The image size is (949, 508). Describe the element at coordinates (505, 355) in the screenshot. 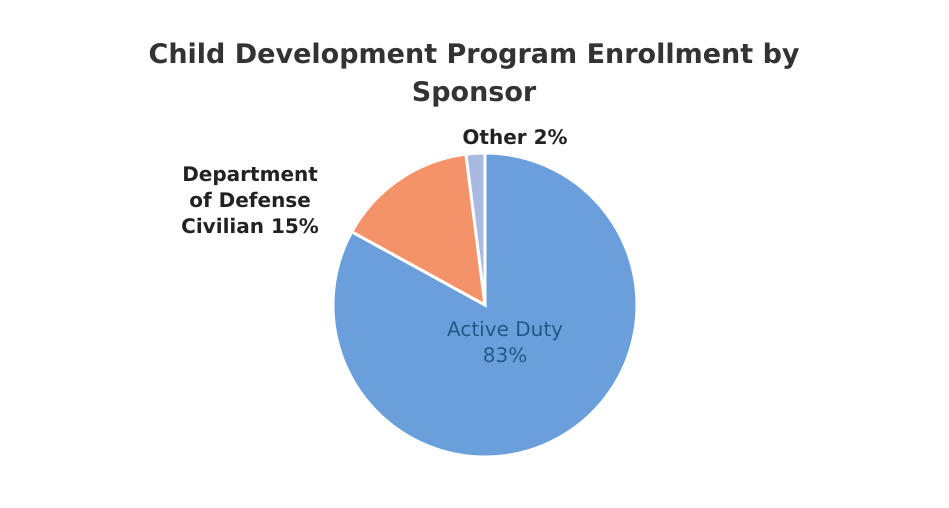

I see `data-label: 83%` at that location.